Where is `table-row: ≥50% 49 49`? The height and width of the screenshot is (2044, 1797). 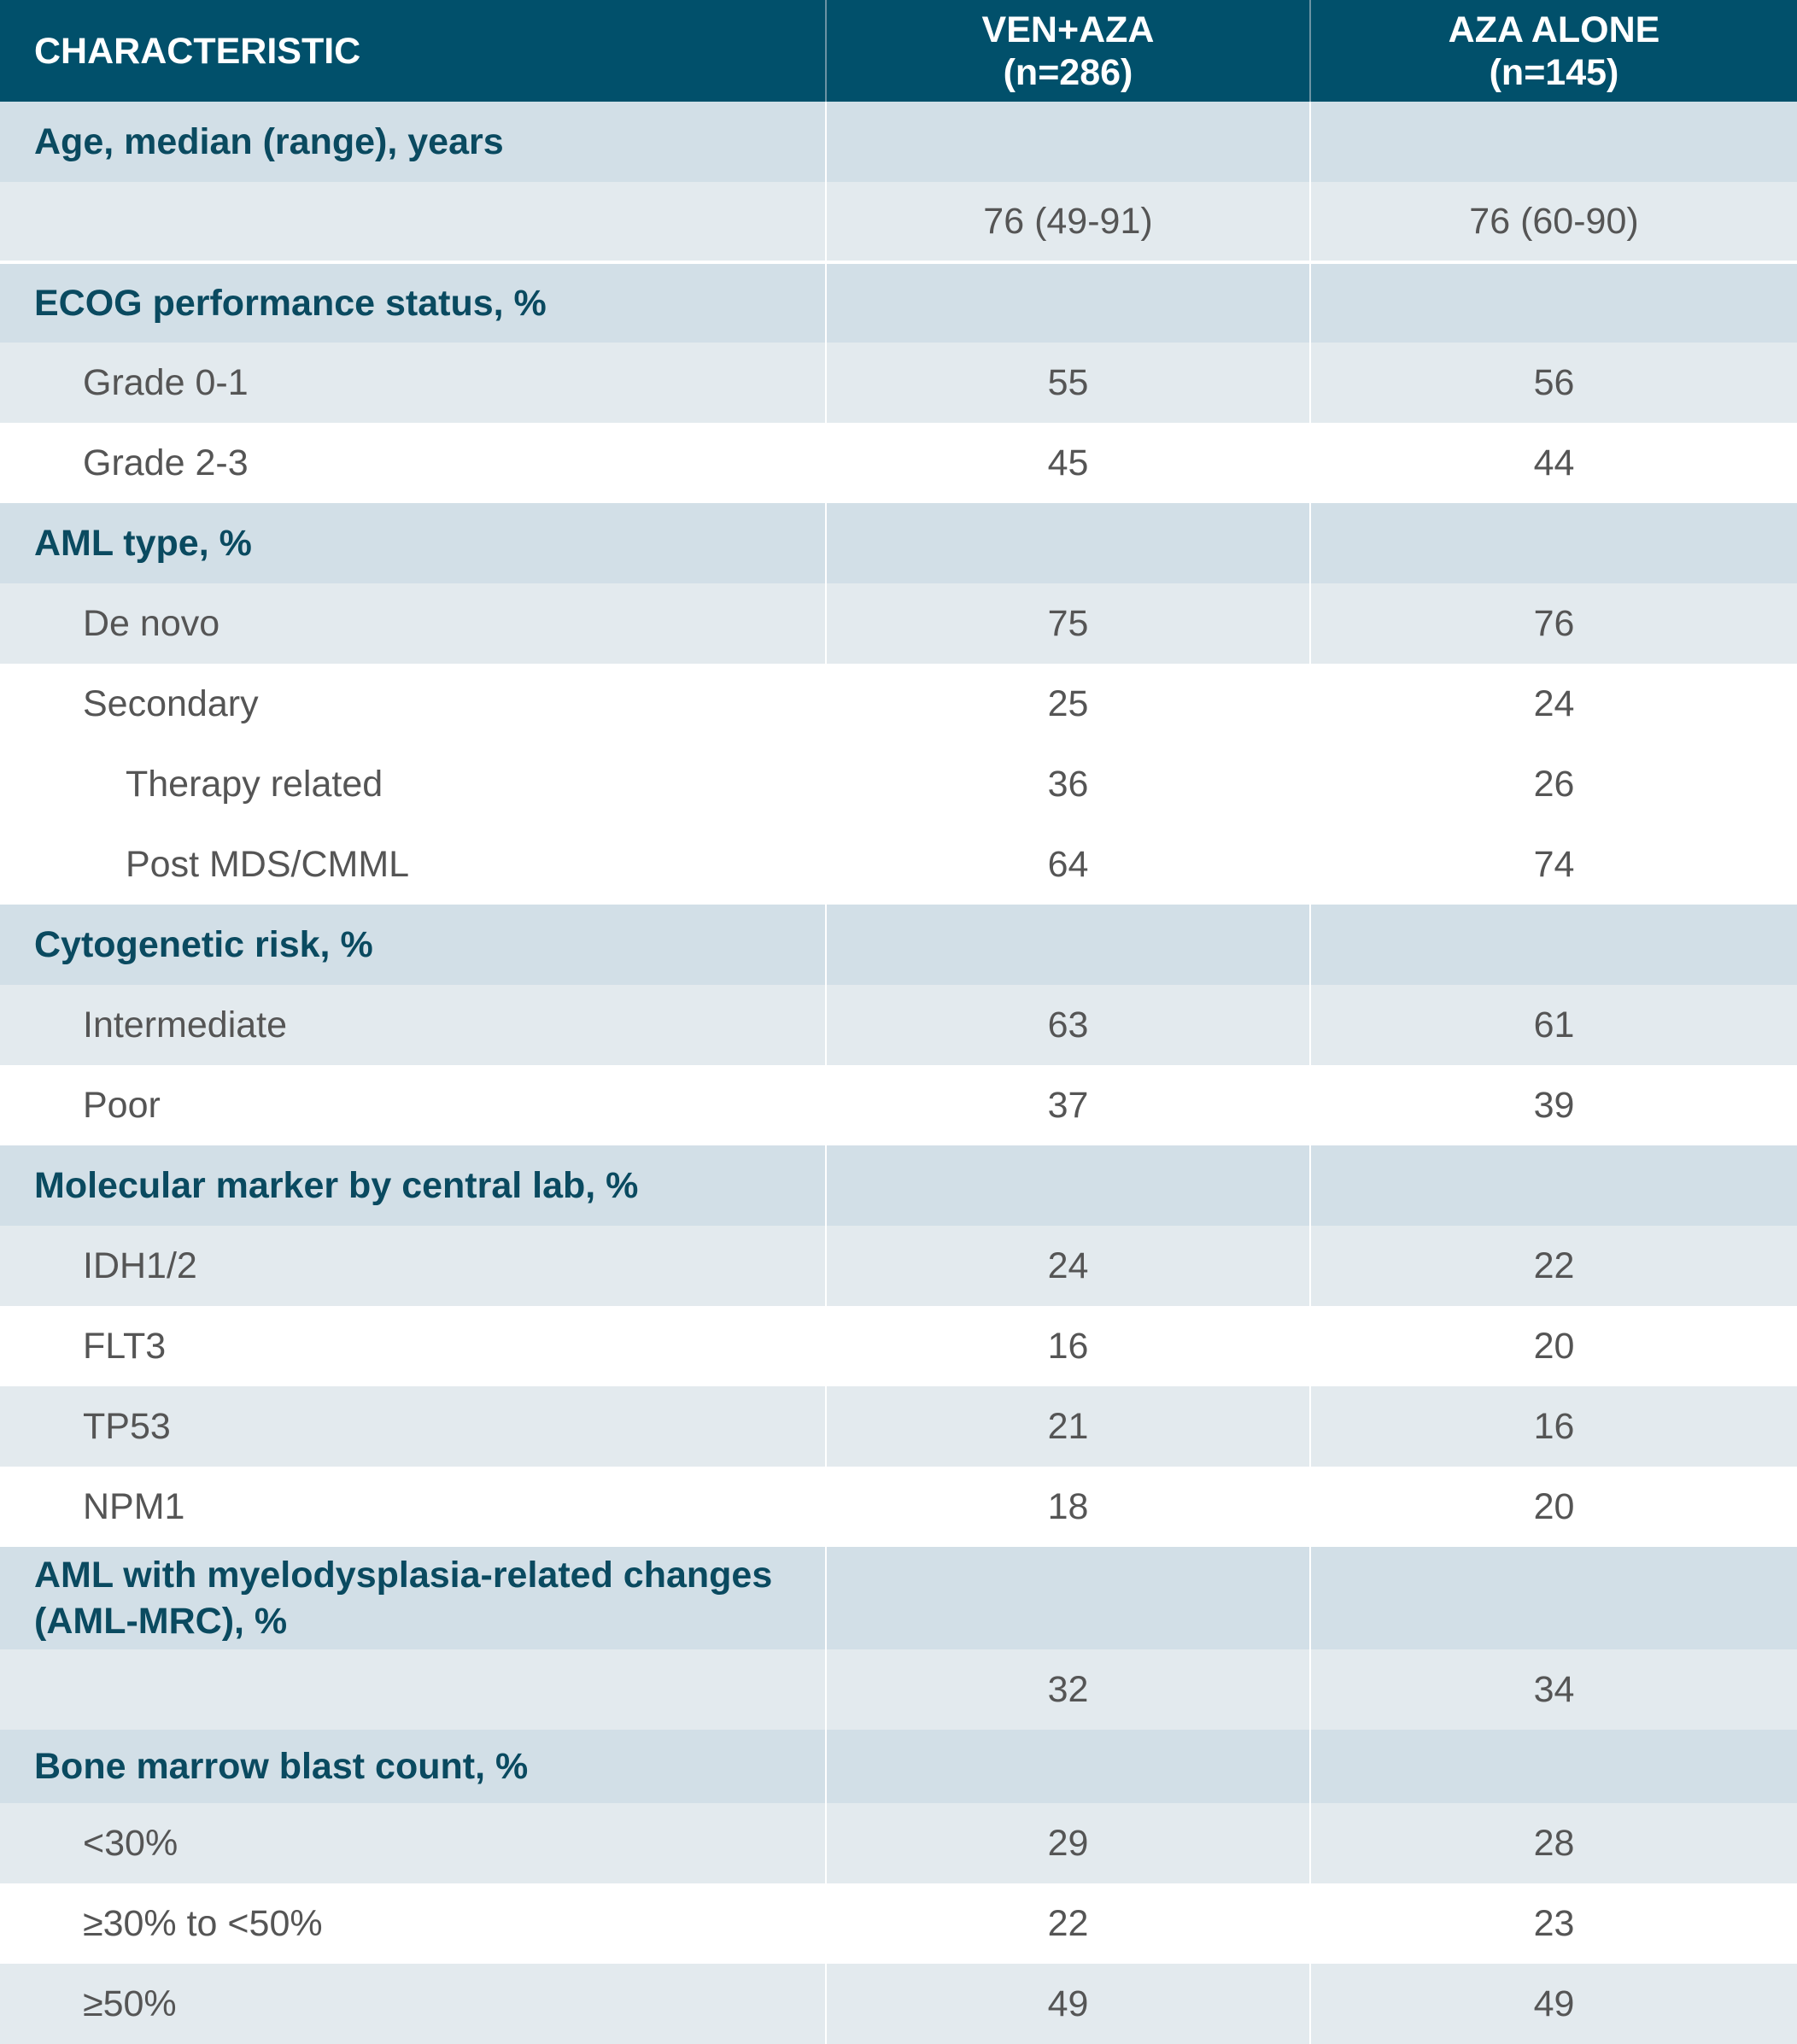 table-row: ≥50% 49 49 is located at coordinates (898, 2004).